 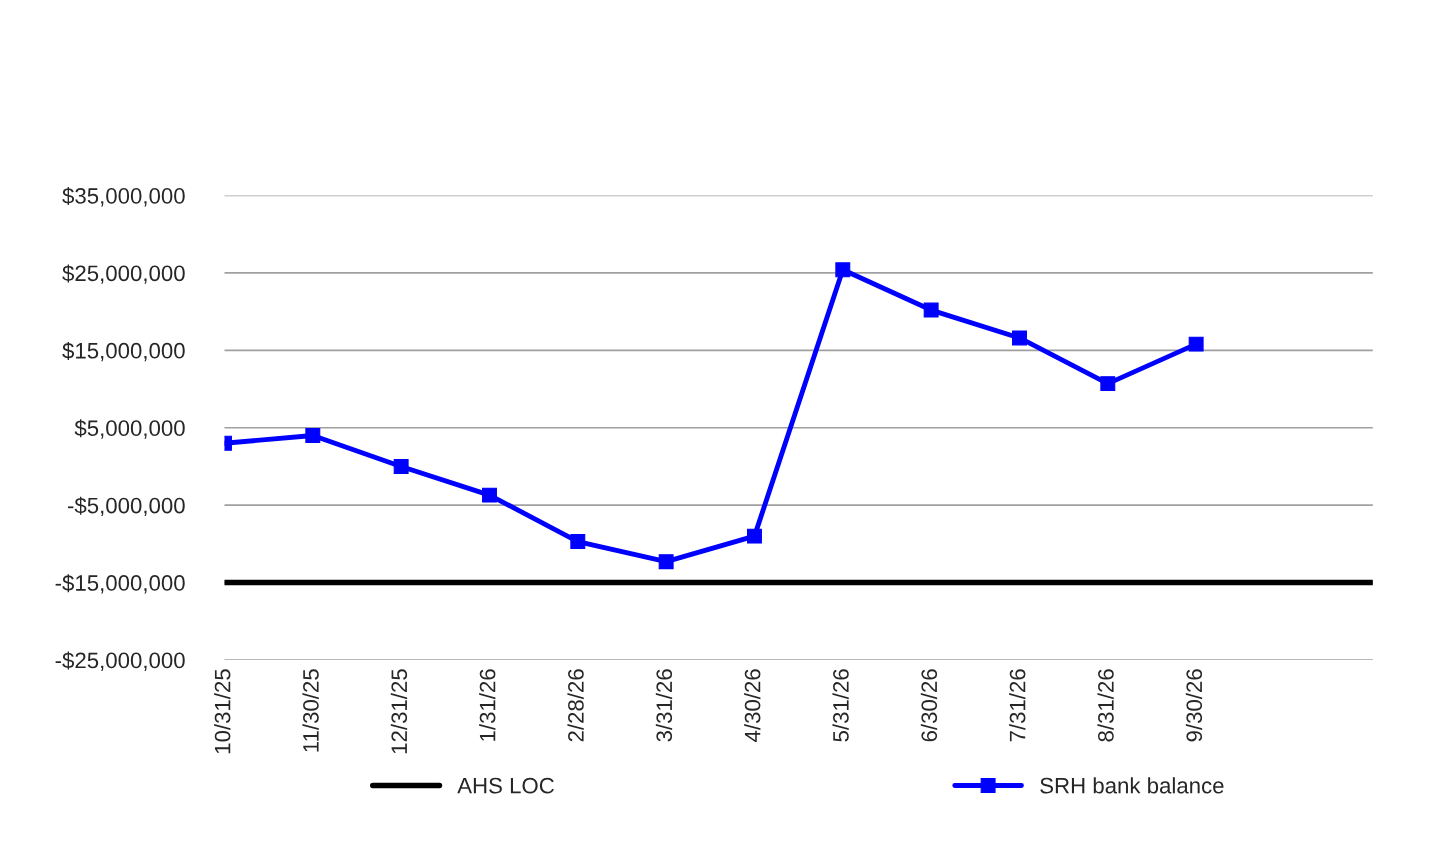 What do you see at coordinates (123, 274) in the screenshot?
I see `y-tick-label: $25,000,000` at bounding box center [123, 274].